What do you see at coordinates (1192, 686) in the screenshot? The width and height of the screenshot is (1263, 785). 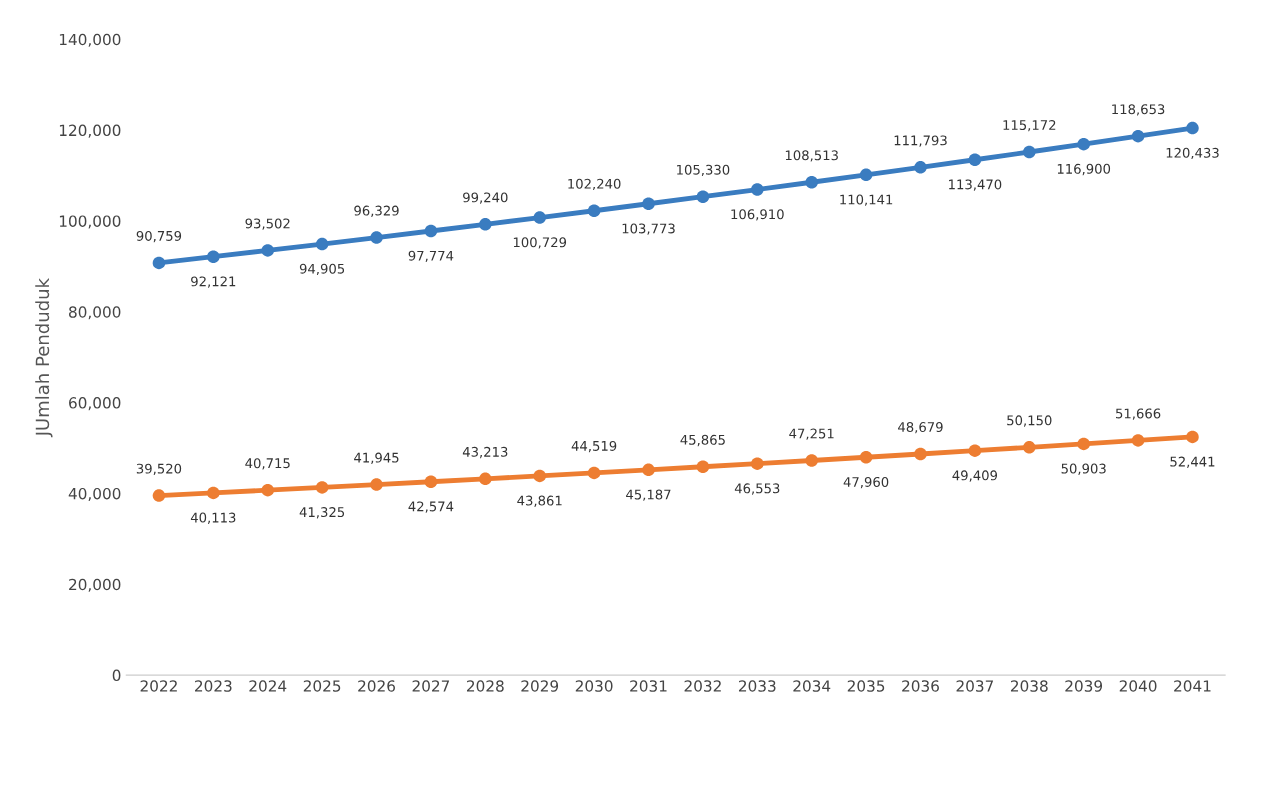 I see `x-tick-label: 2041` at bounding box center [1192, 686].